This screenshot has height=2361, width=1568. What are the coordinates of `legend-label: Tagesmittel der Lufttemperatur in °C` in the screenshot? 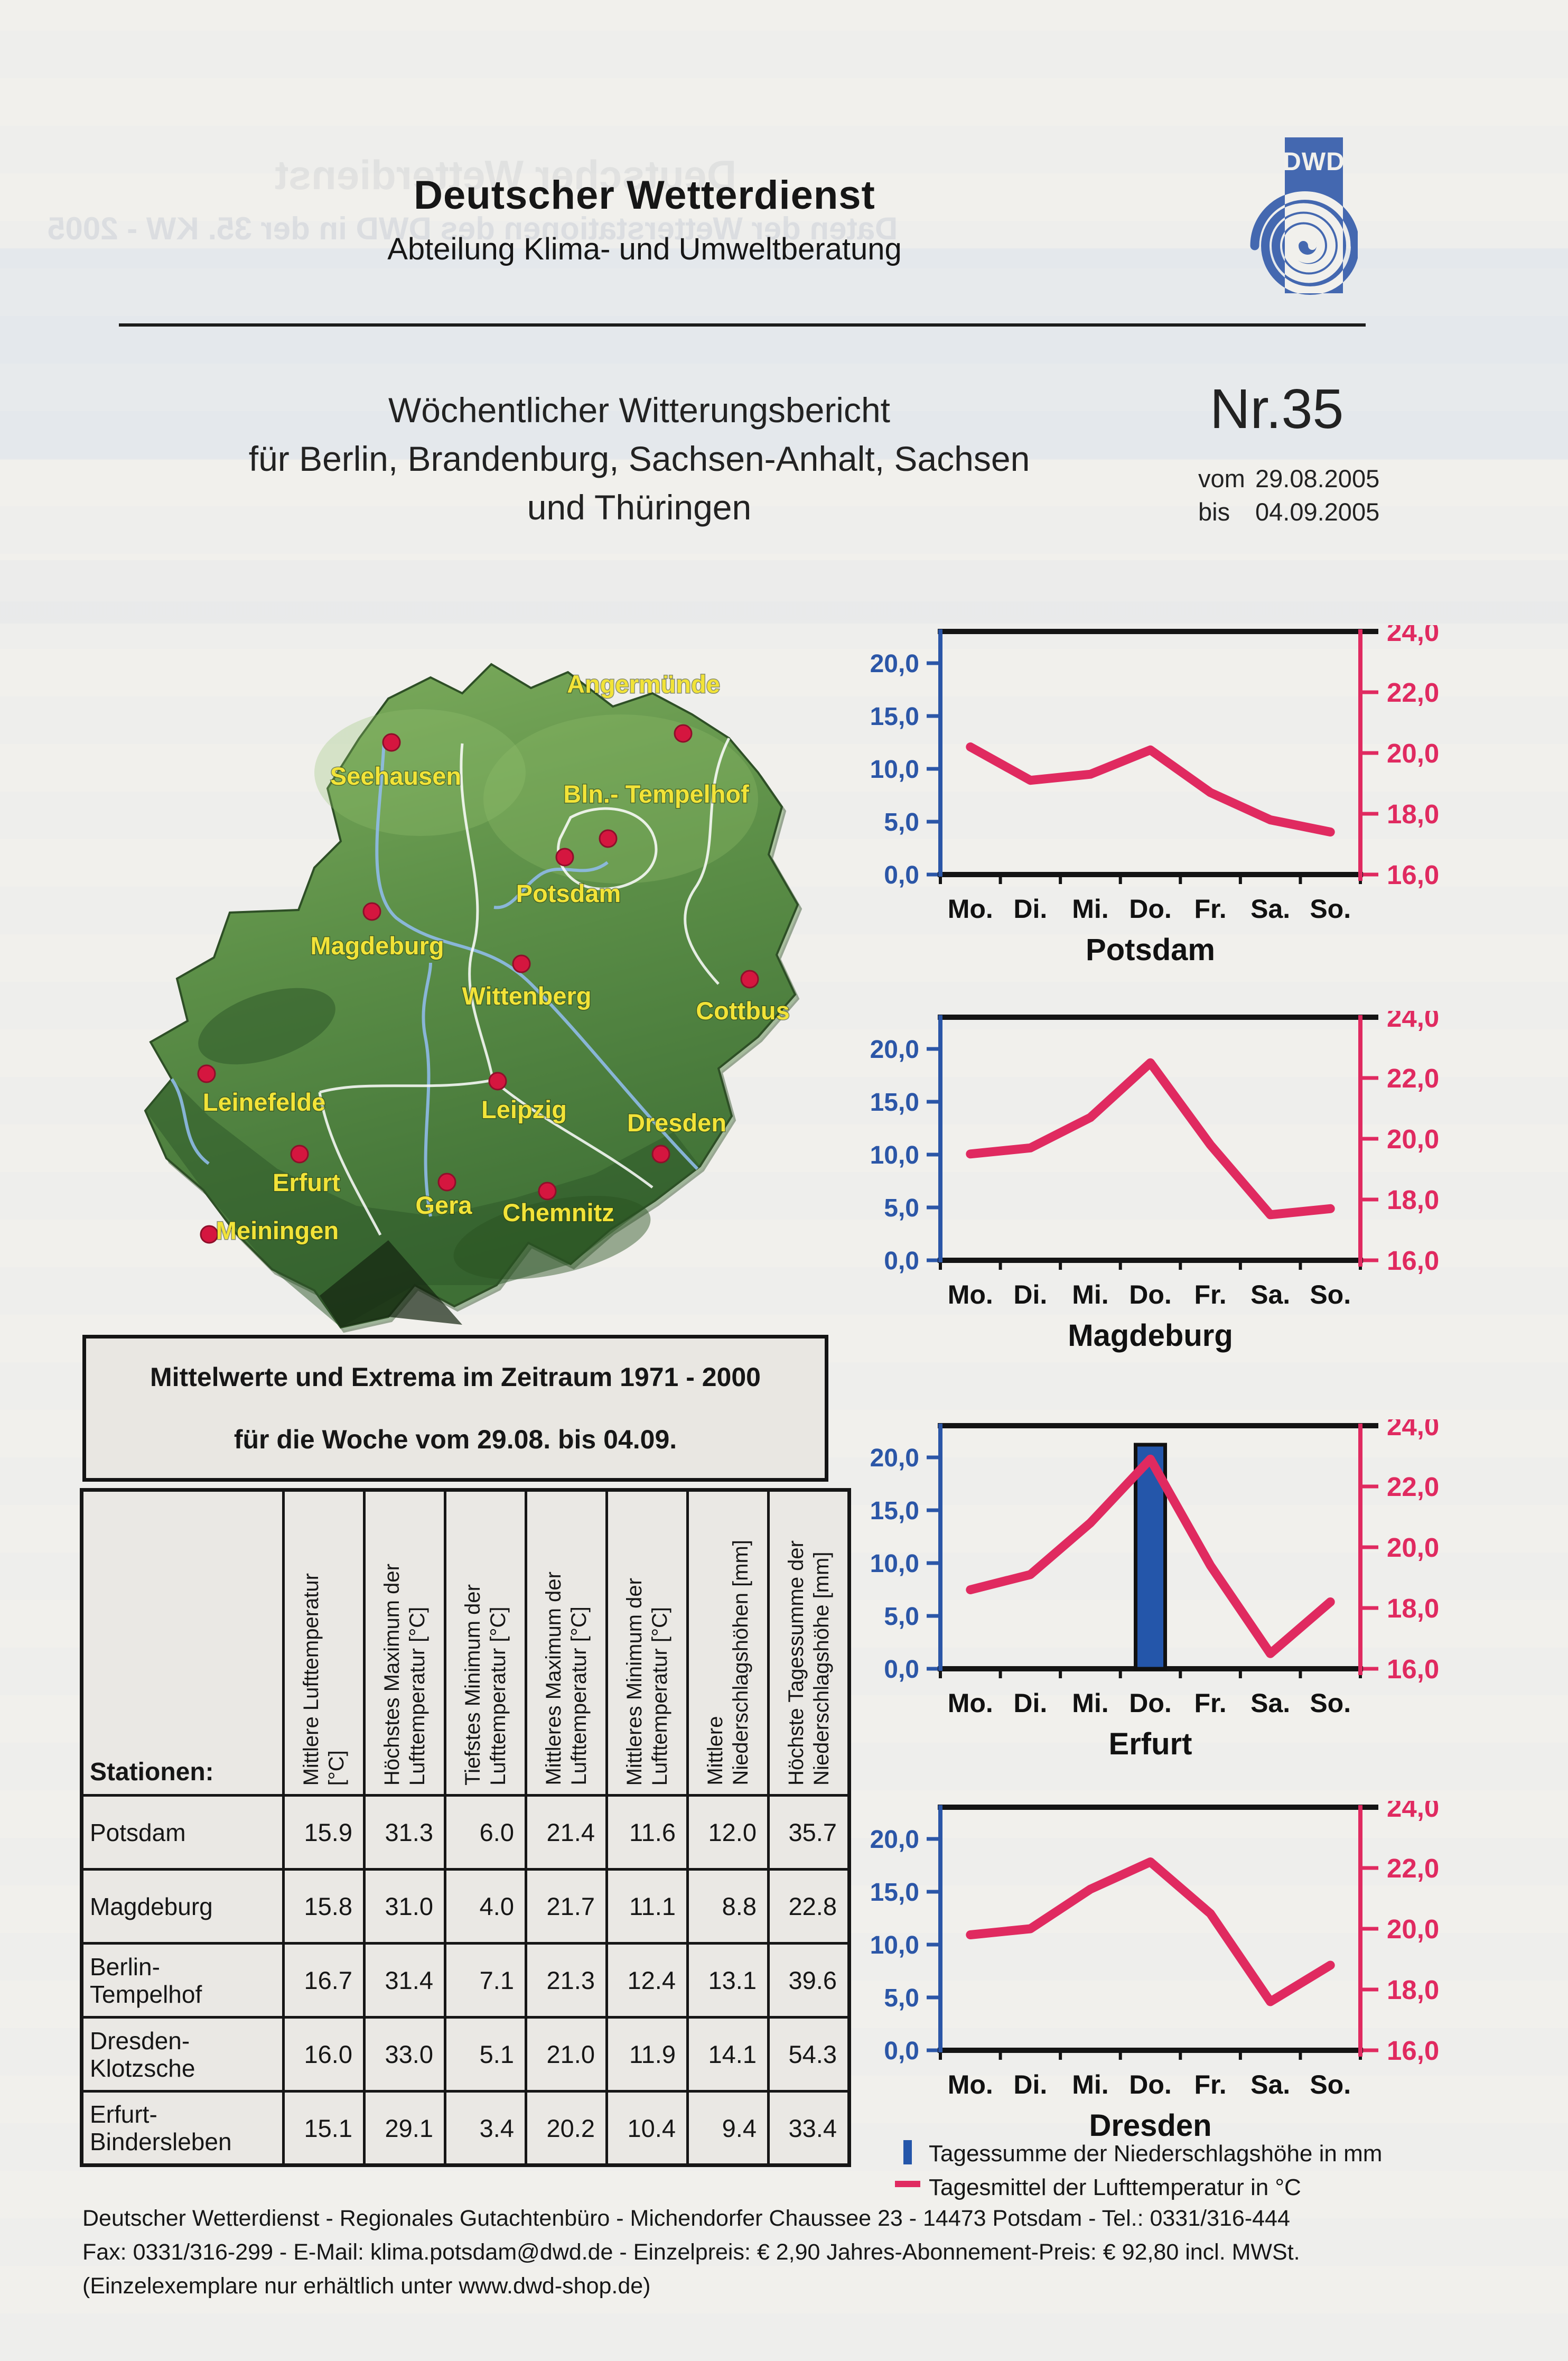 It's located at (1115, 2187).